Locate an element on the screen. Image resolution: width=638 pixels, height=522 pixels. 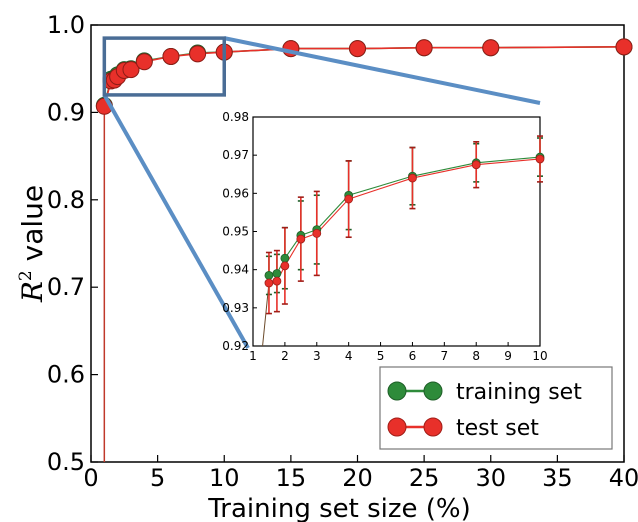
legend-training-marker is located at coordinates (415, 391).